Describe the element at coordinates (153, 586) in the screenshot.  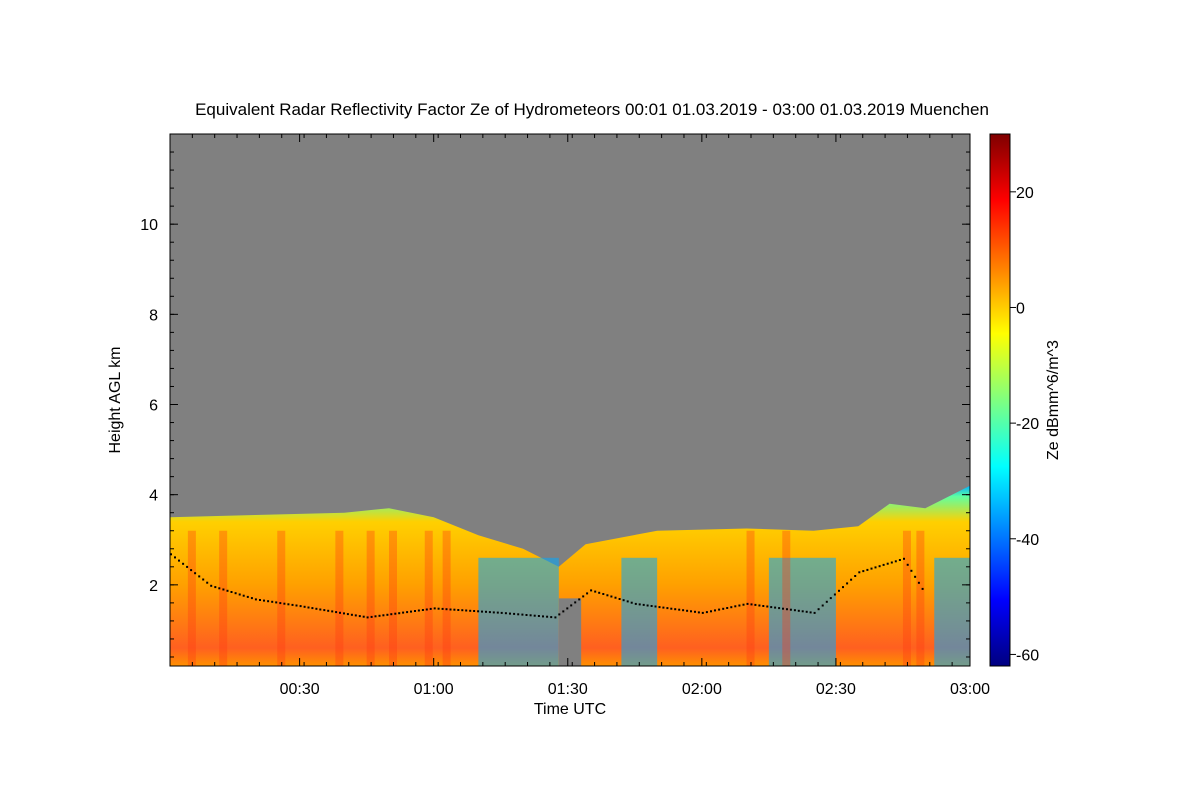
I see `y-tick-label: 2` at that location.